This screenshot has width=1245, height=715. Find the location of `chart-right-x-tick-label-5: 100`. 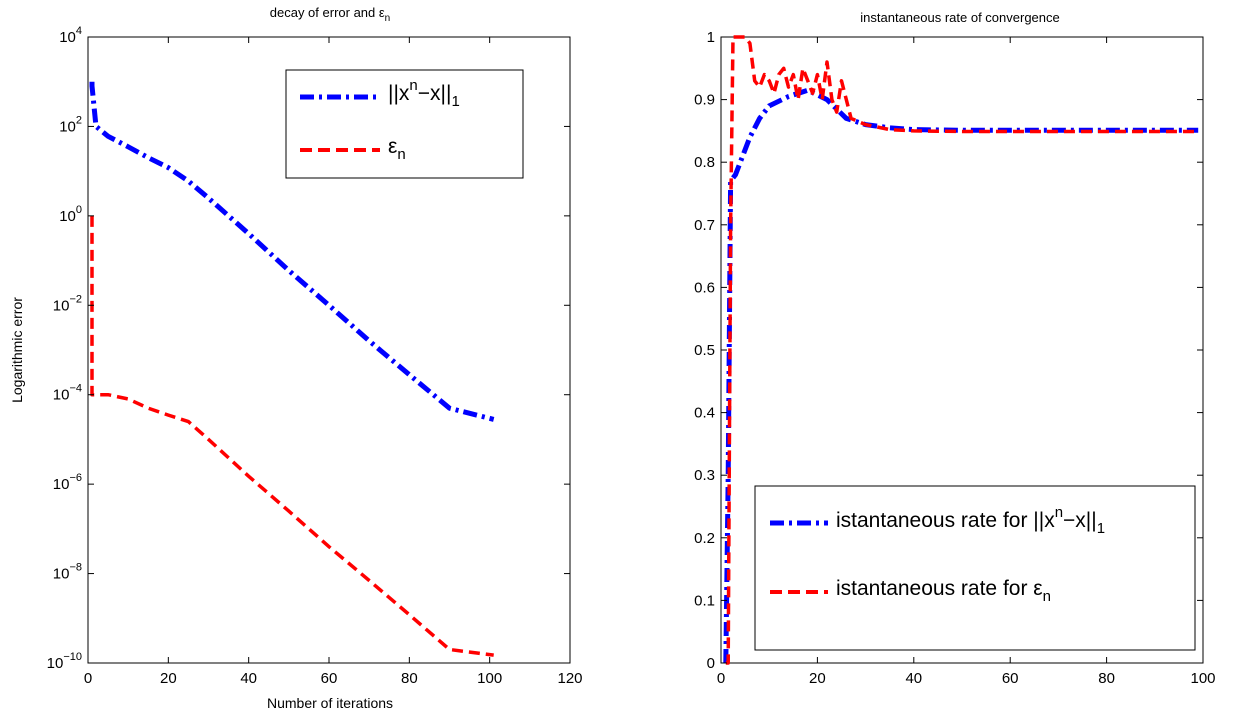

chart-right-x-tick-label-5: 100 is located at coordinates (1202, 678).